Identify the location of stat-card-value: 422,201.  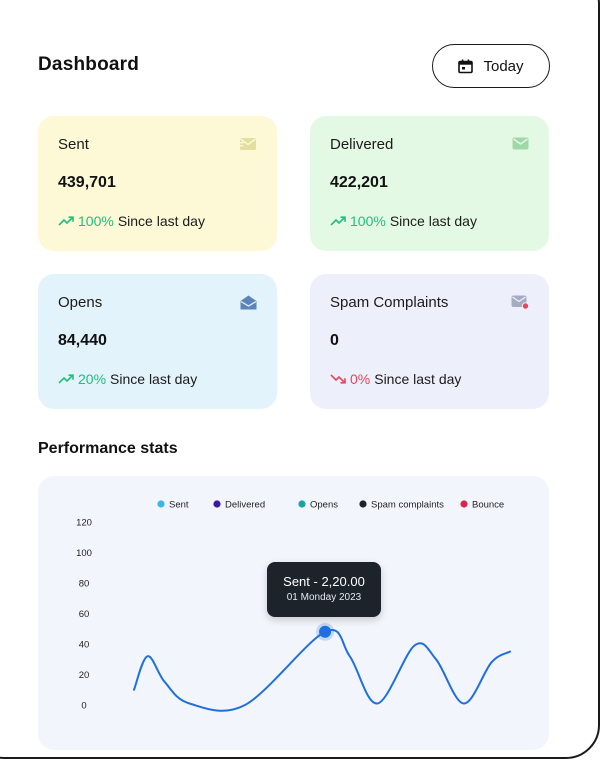
(359, 182).